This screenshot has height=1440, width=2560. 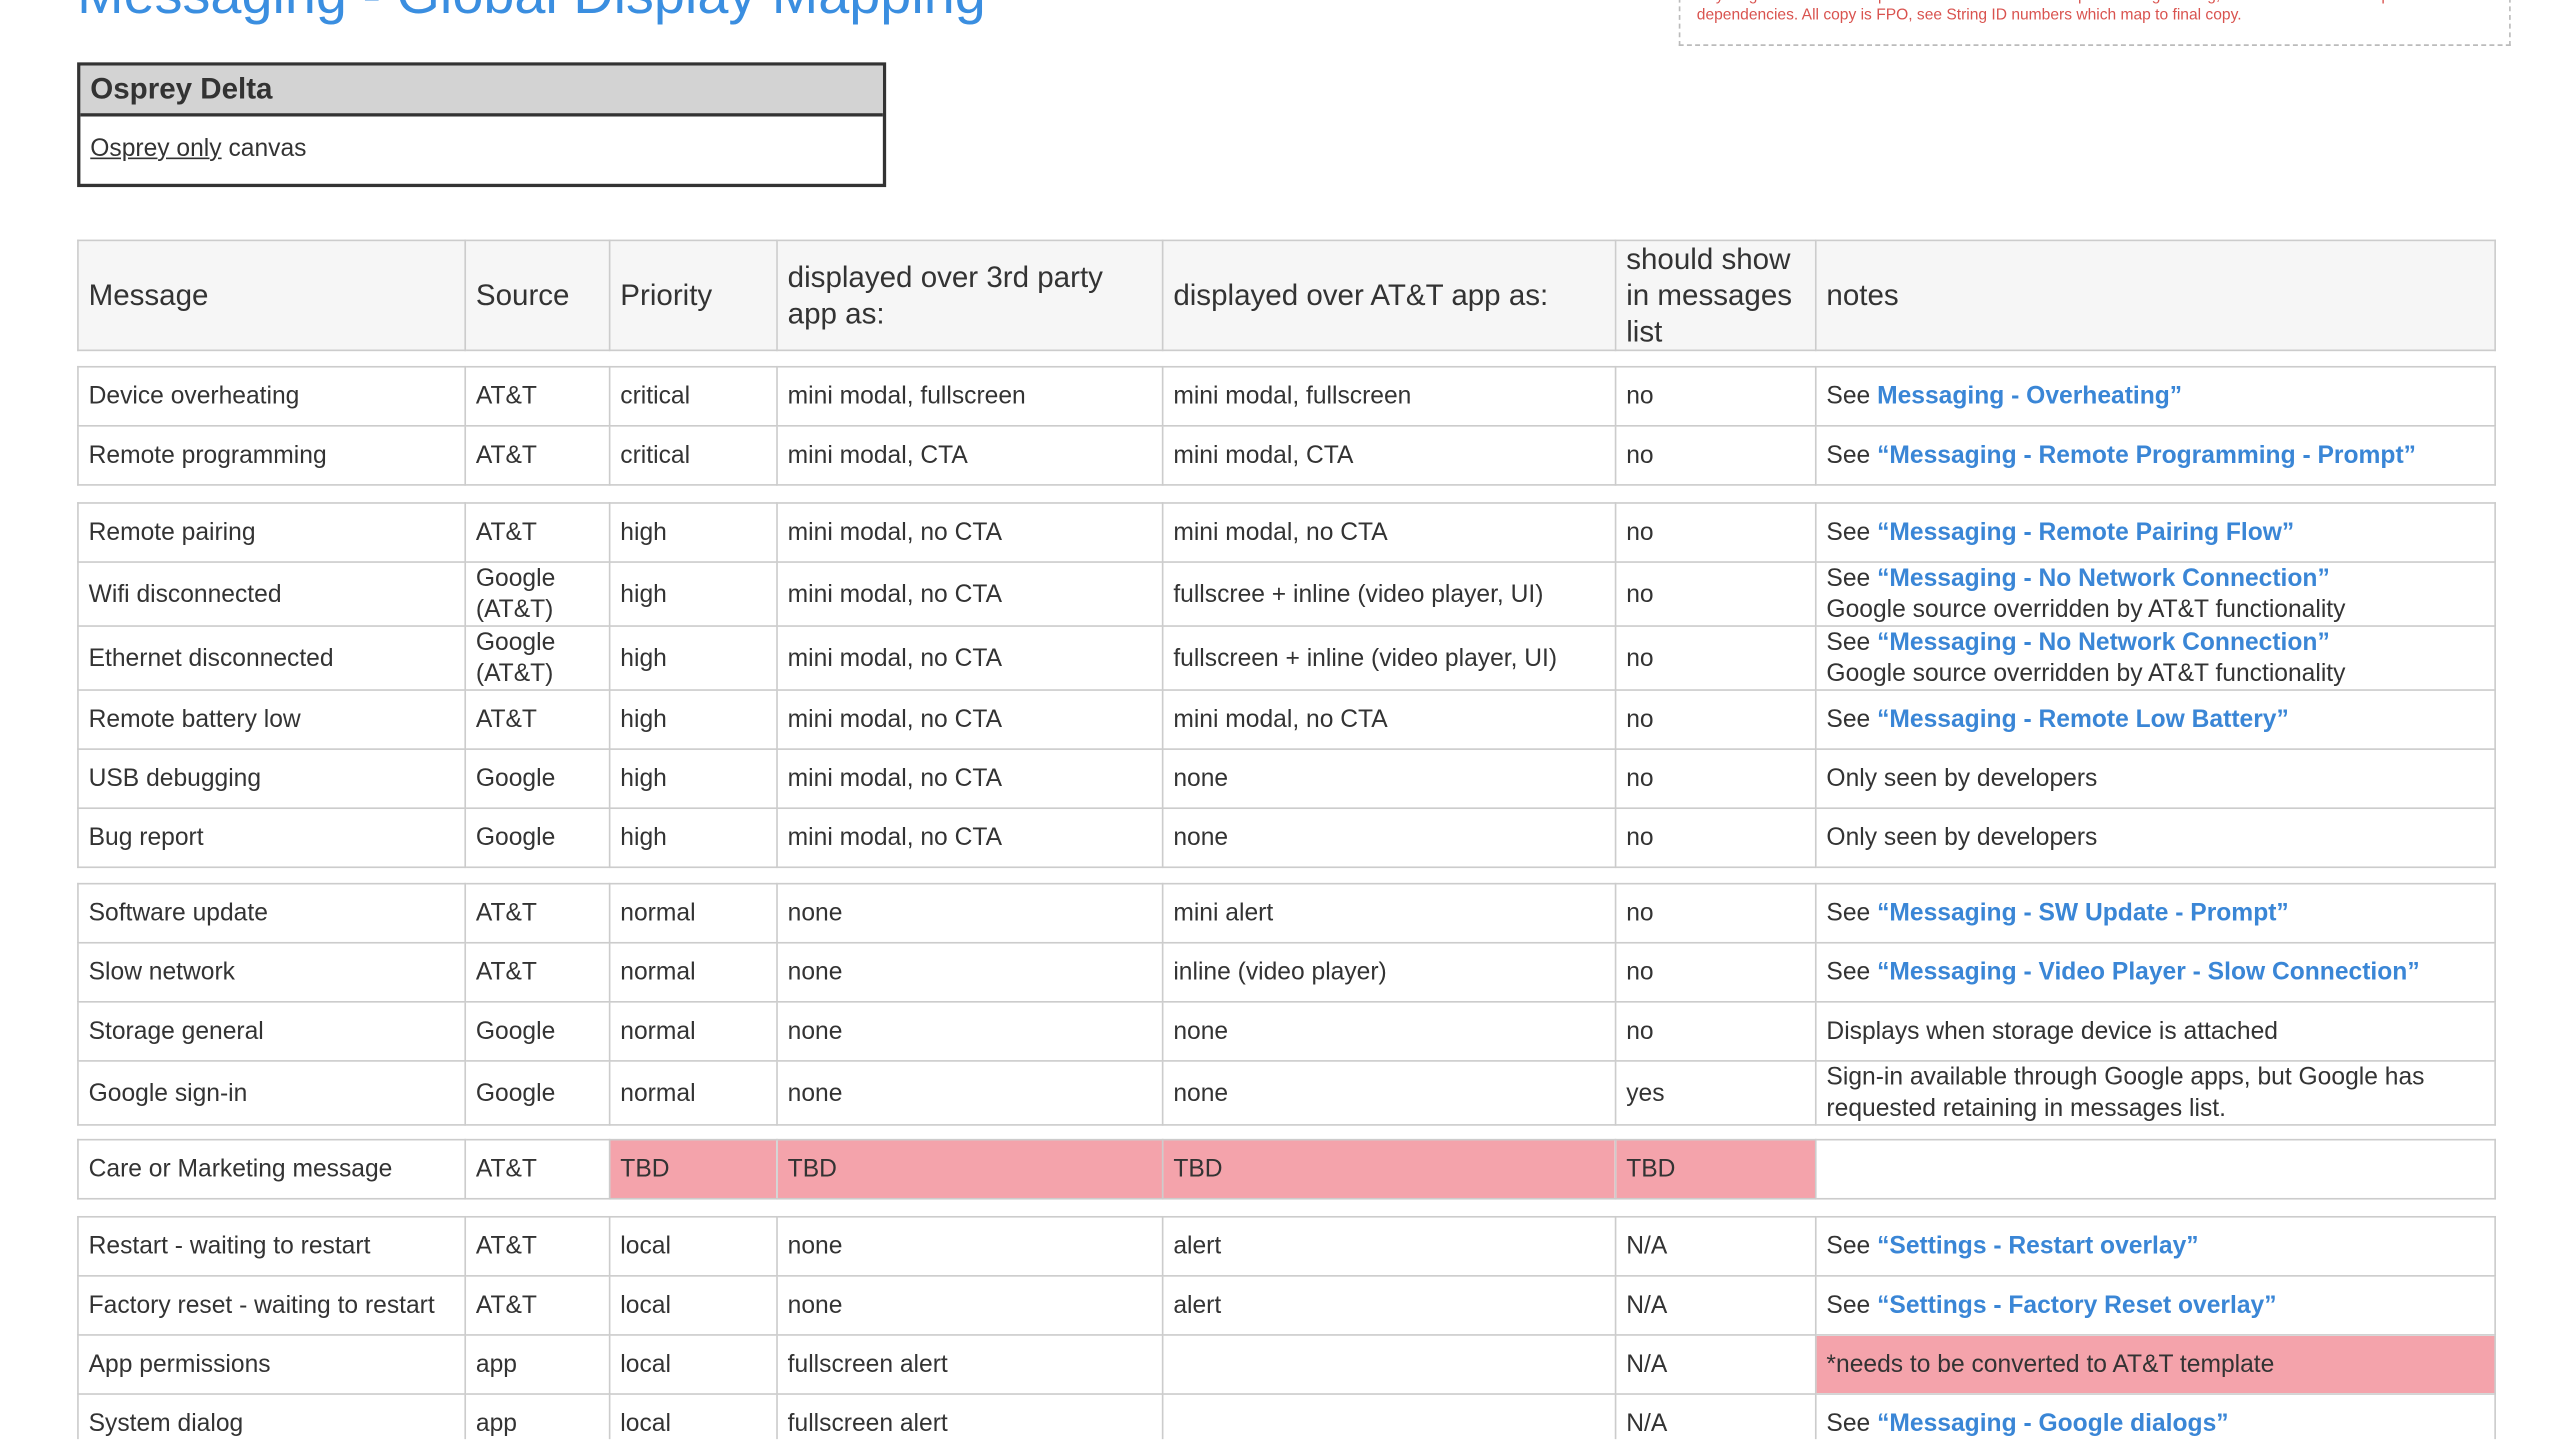 I want to click on cell: yes, so click(x=1715, y=1093).